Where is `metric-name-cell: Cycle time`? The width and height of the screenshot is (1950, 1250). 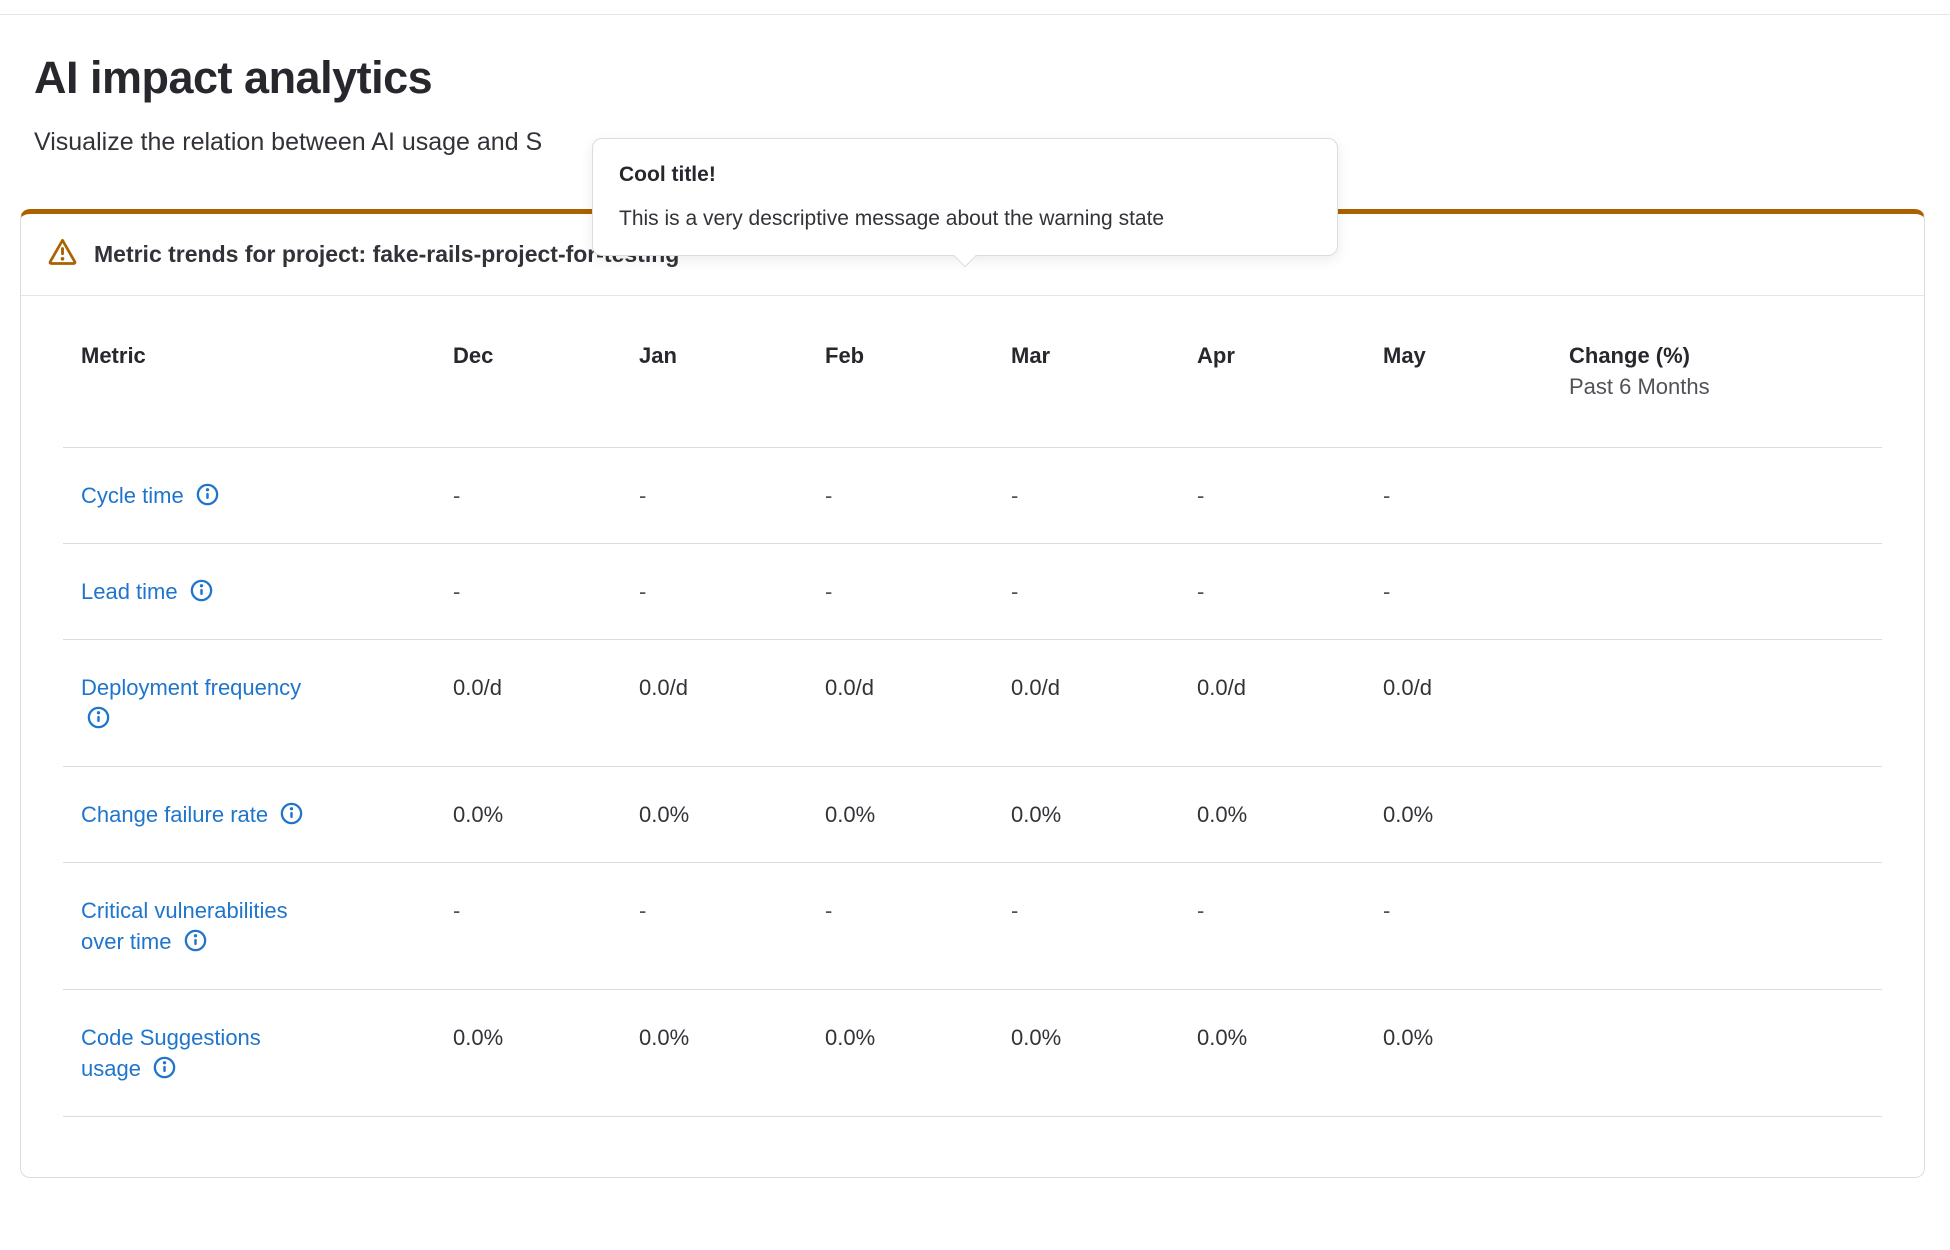 metric-name-cell: Cycle time is located at coordinates (249, 495).